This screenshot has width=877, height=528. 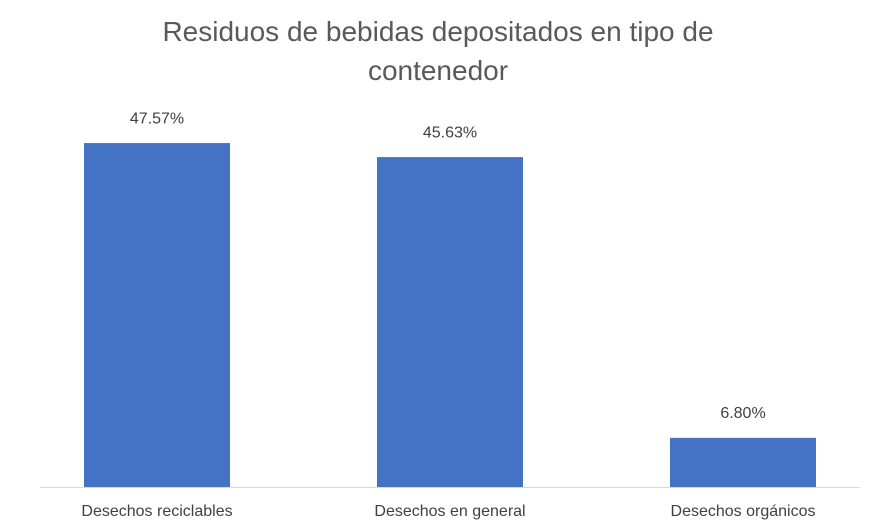 What do you see at coordinates (743, 511) in the screenshot?
I see `x-tick-label: Desechos orgánicos` at bounding box center [743, 511].